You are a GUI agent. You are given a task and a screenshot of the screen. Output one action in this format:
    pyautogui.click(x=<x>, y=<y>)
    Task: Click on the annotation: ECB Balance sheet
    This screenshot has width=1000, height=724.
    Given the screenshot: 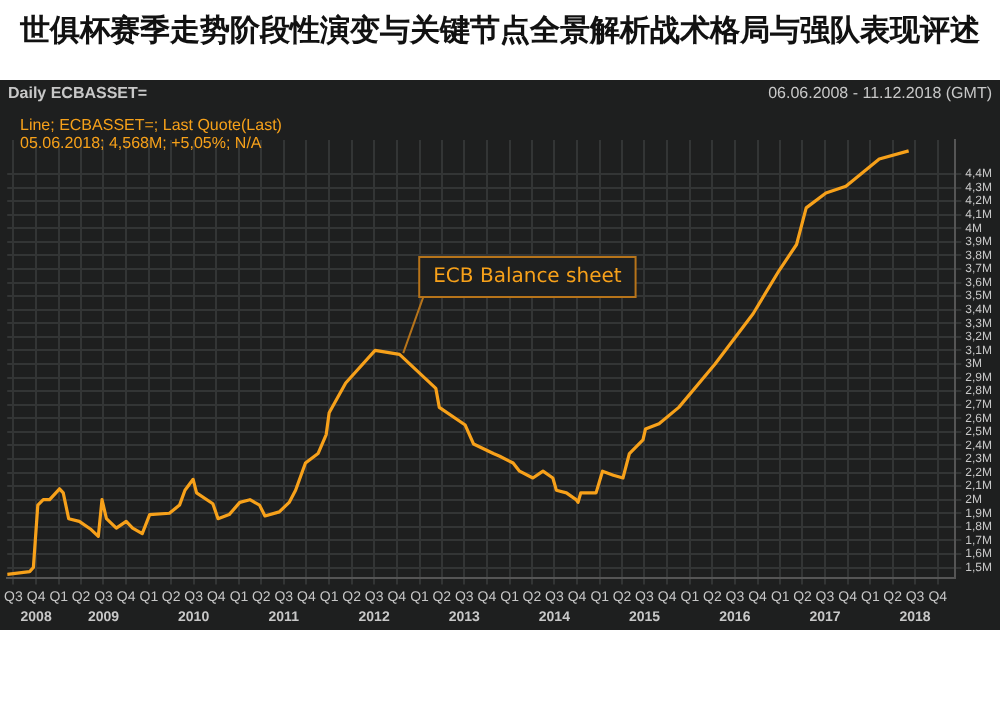 What is the action you would take?
    pyautogui.click(x=527, y=277)
    